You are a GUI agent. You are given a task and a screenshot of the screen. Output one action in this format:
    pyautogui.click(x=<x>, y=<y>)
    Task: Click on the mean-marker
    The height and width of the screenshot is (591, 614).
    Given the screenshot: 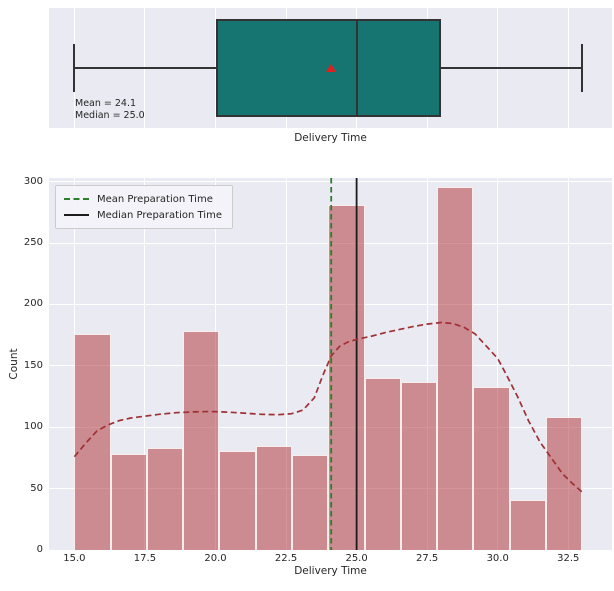 What is the action you would take?
    pyautogui.click(x=331, y=68)
    